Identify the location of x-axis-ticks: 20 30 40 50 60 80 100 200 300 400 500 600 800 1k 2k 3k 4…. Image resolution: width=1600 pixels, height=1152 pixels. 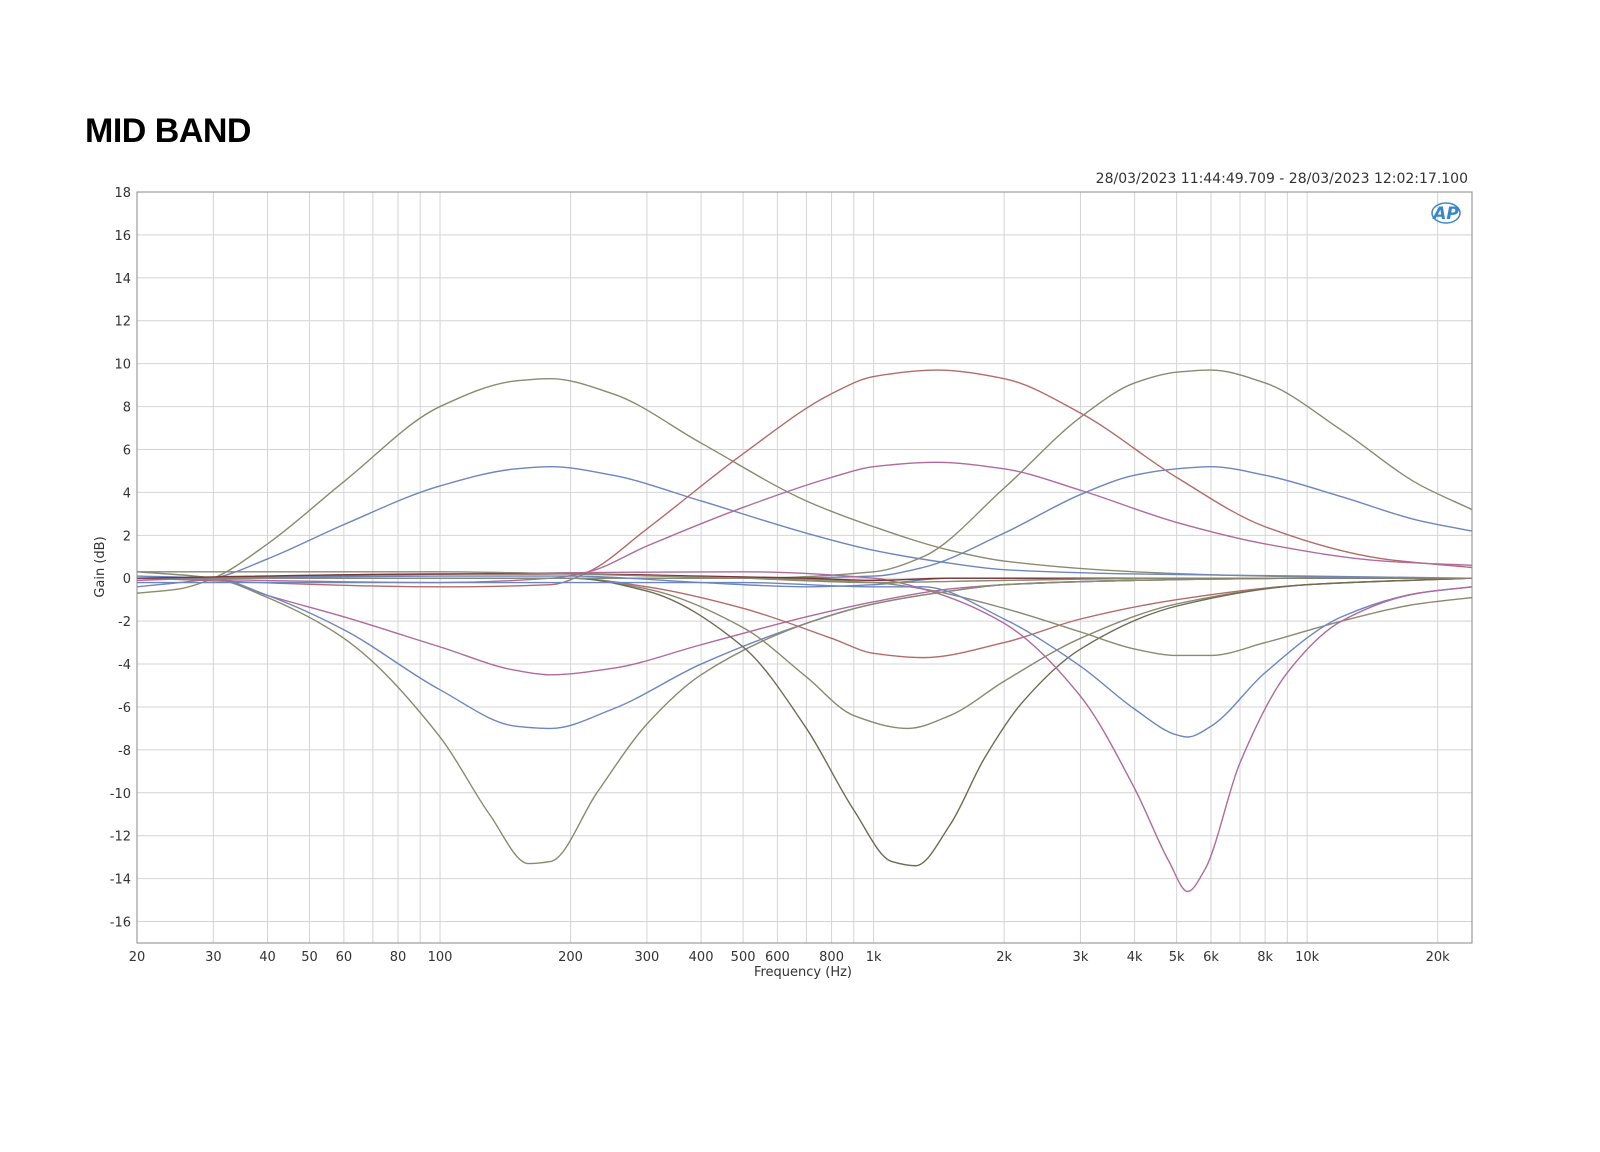
(789, 957).